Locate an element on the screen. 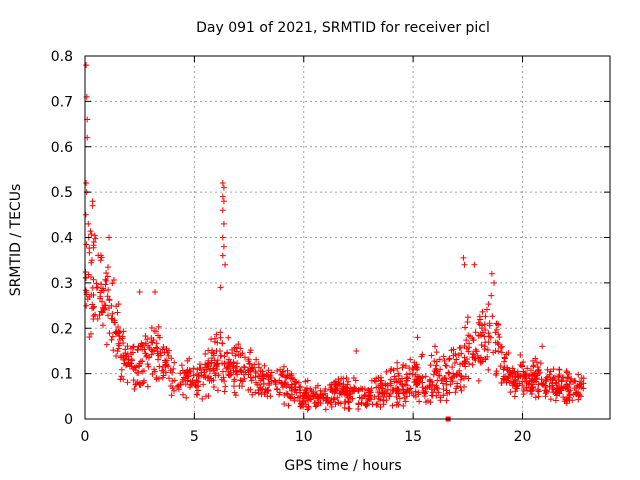  x-tick-label: 15 is located at coordinates (413, 437).